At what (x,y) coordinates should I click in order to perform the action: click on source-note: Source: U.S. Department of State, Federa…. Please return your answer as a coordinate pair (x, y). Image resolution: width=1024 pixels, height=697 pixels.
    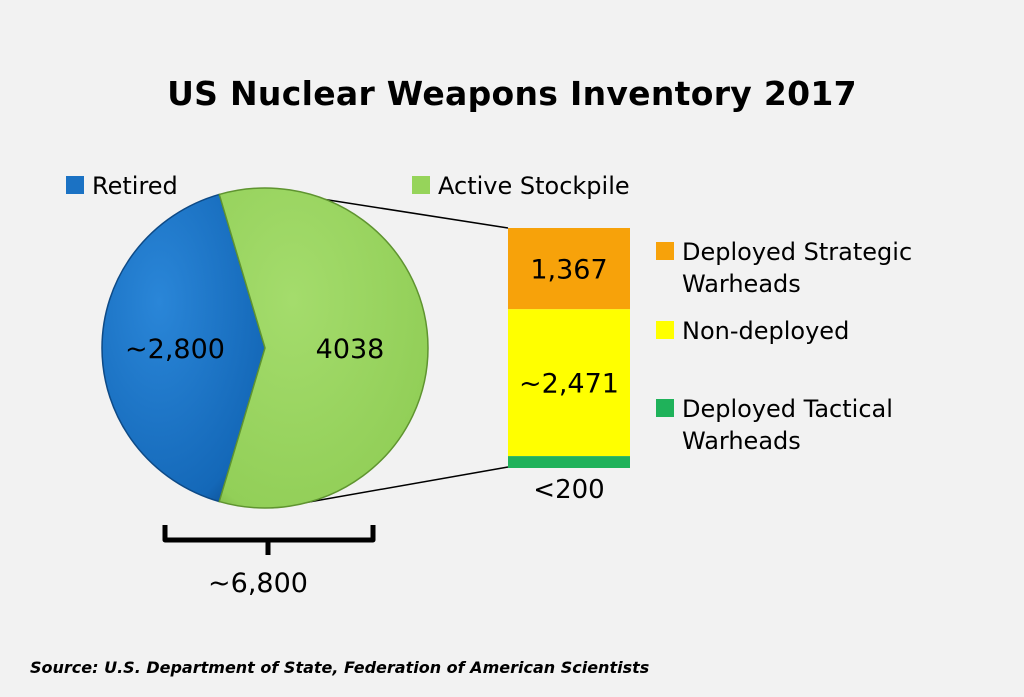
    Looking at the image, I should click on (340, 667).